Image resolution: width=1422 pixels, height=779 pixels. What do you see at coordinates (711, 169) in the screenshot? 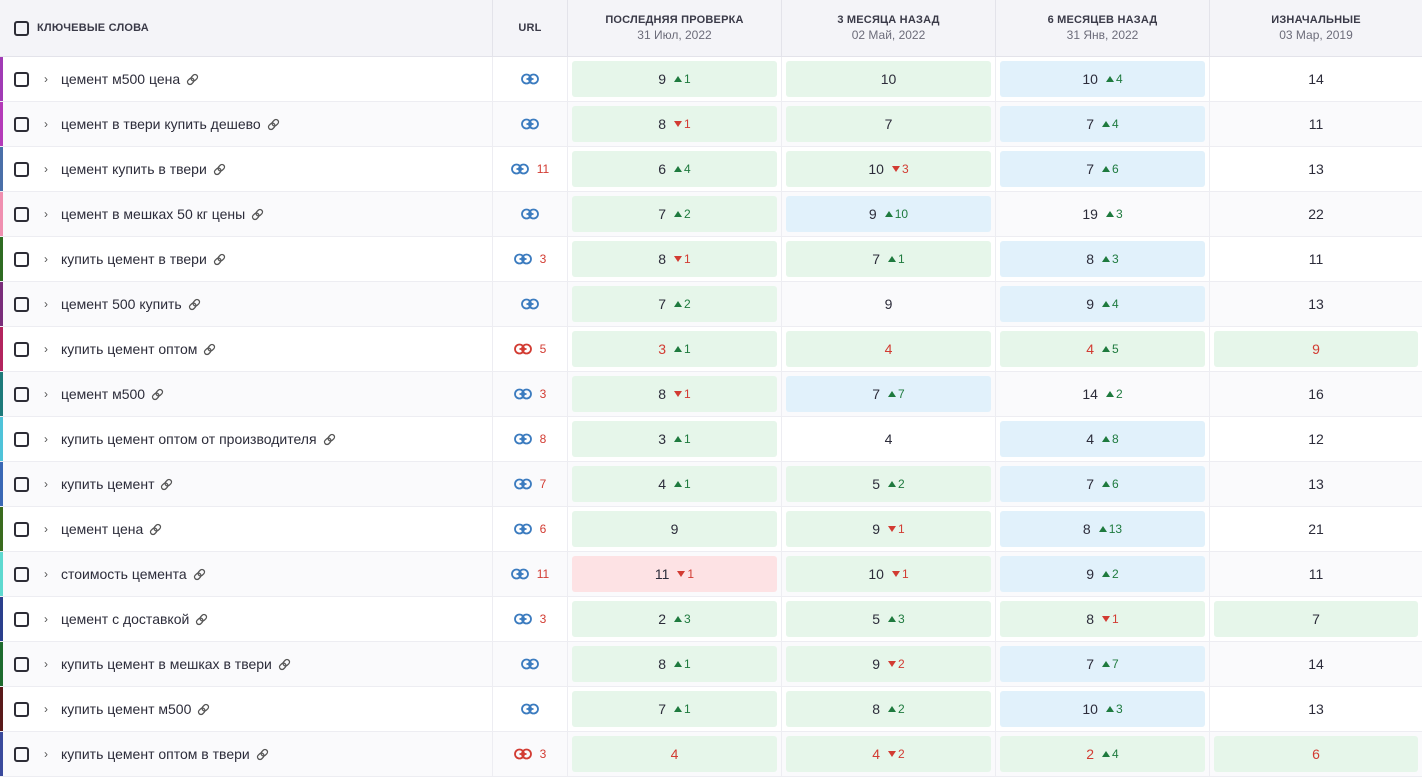
I see `table-row: › цемент купить в твери 11 6 4 10 3 7 6 13` at bounding box center [711, 169].